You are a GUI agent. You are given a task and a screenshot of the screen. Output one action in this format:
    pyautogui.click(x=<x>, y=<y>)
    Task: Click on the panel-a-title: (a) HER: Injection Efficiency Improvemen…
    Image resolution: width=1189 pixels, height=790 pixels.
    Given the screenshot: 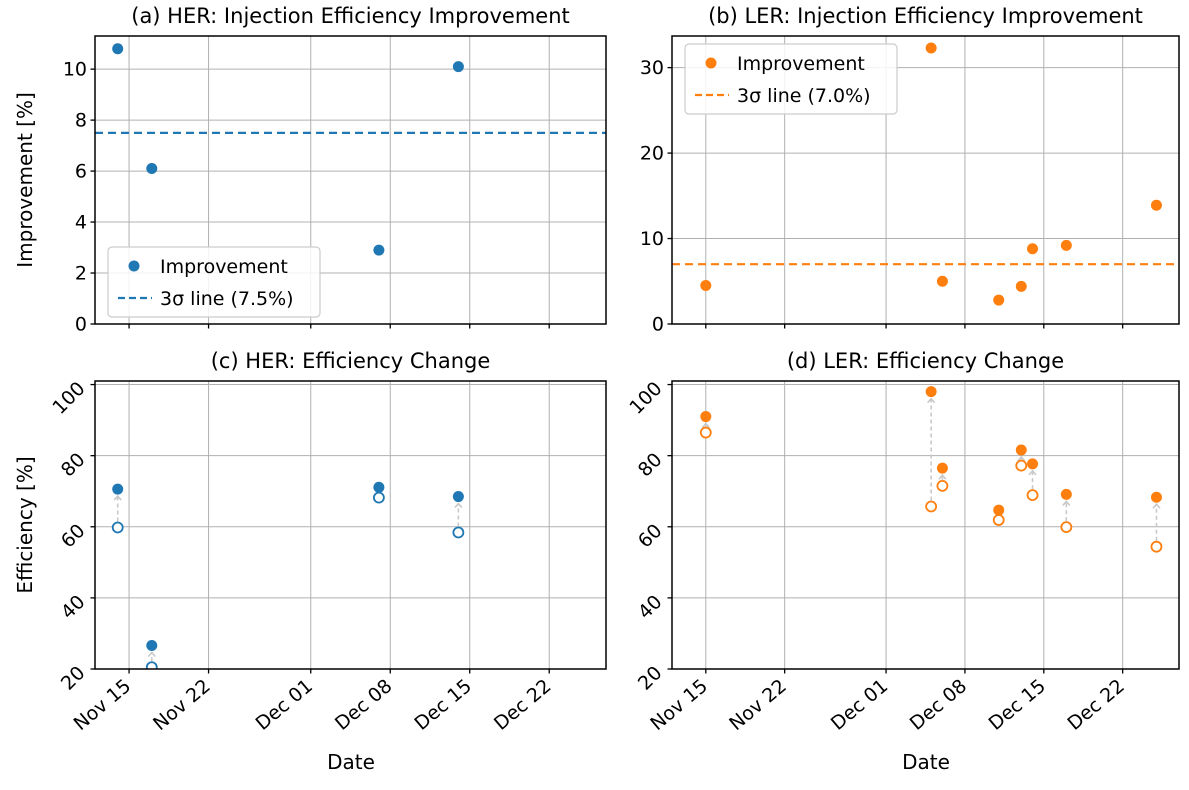 What is the action you would take?
    pyautogui.click(x=350, y=16)
    